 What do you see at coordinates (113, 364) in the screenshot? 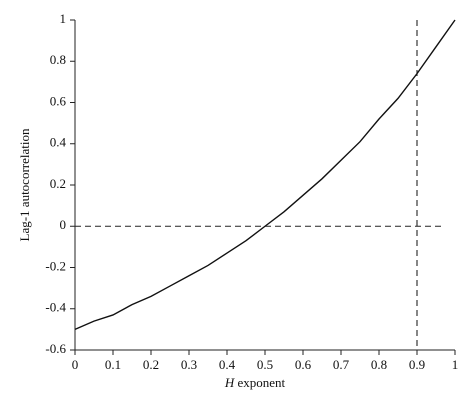
I see `x-tick-label: 0.1` at bounding box center [113, 364].